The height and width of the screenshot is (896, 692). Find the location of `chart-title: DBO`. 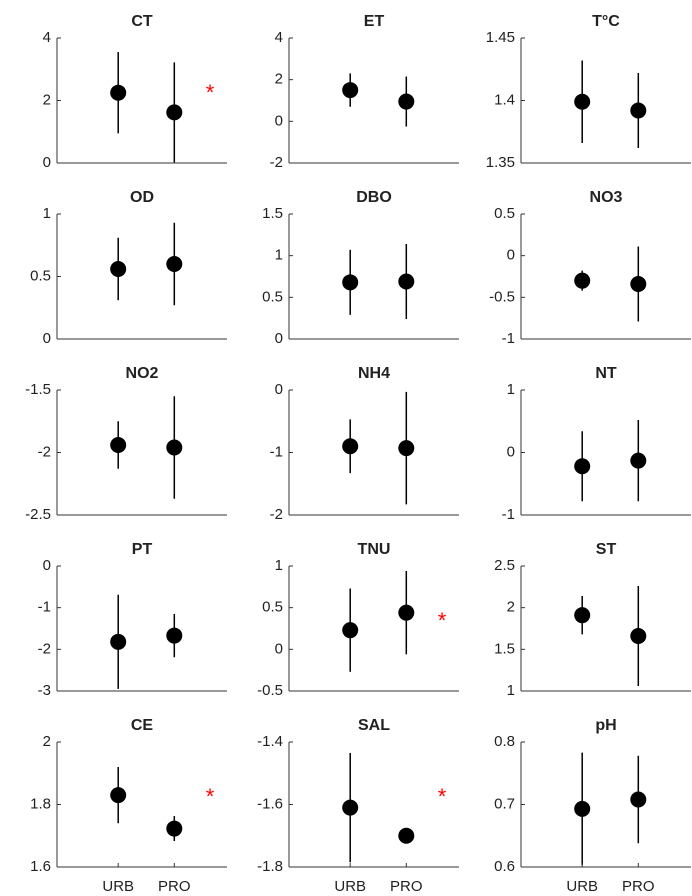

chart-title: DBO is located at coordinates (374, 197).